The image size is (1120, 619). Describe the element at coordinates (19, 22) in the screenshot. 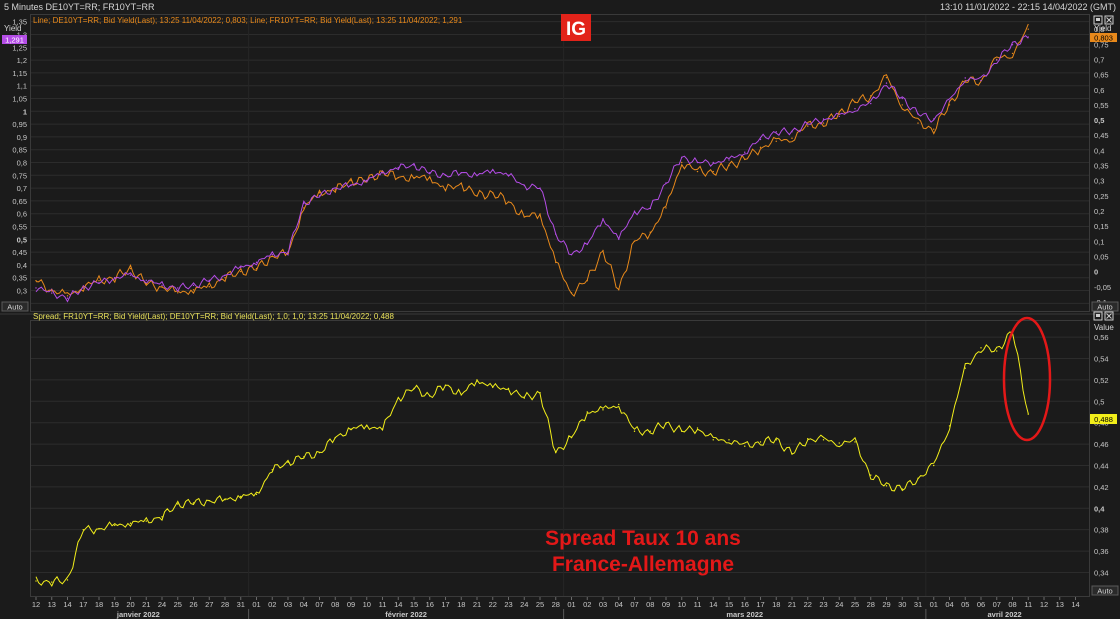

I see `top-left-tick-label: 1,35` at that location.